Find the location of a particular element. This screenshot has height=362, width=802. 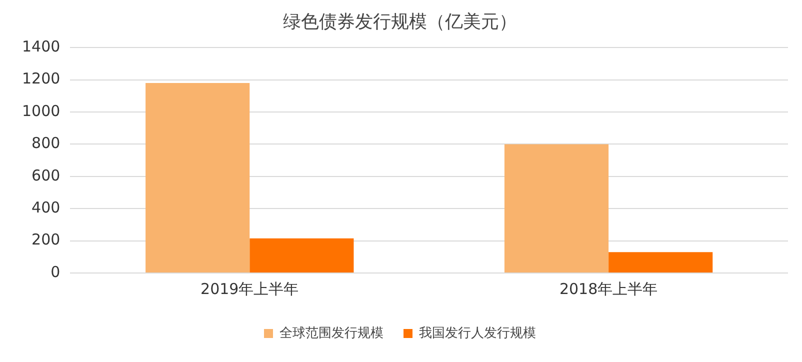

y-tick-label: 0 is located at coordinates (55, 271).